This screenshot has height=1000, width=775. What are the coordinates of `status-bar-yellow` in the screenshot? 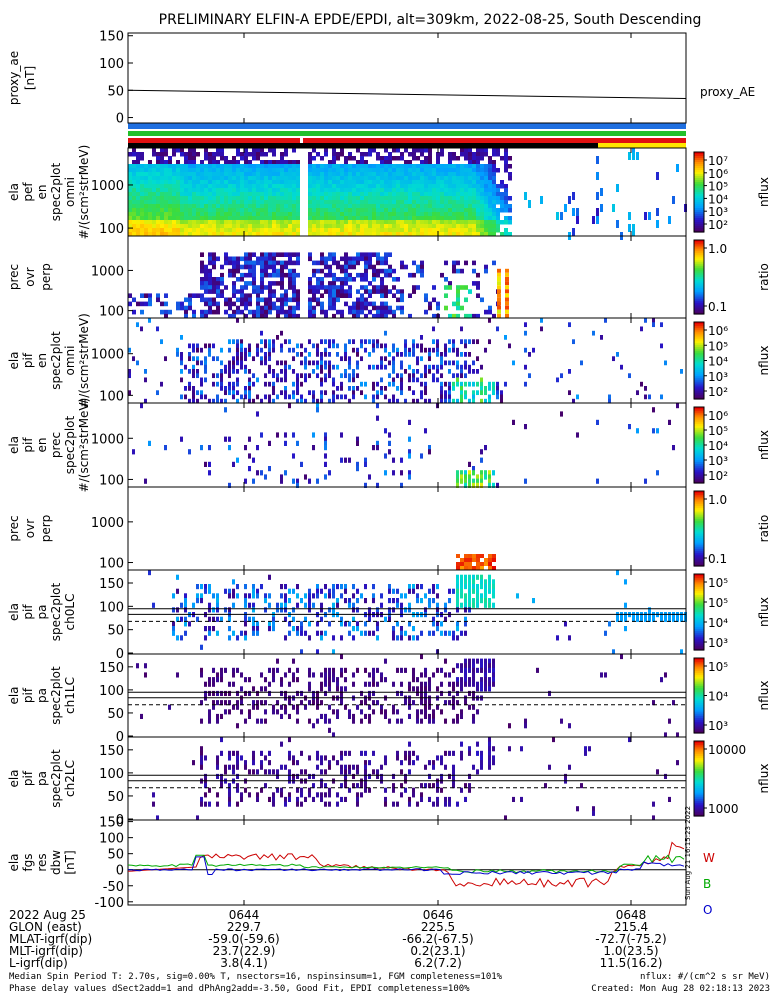 It's located at (642, 145).